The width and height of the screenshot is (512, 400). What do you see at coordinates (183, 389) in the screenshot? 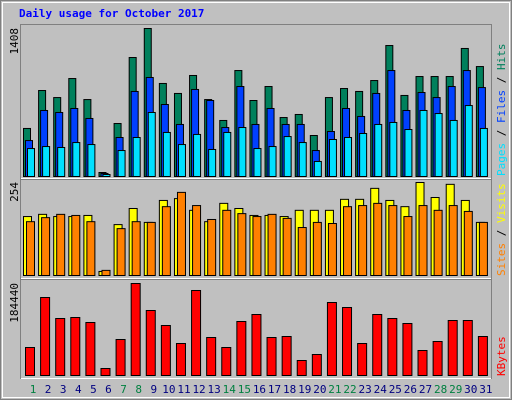
I see `x-tick-label: 11` at bounding box center [183, 389].